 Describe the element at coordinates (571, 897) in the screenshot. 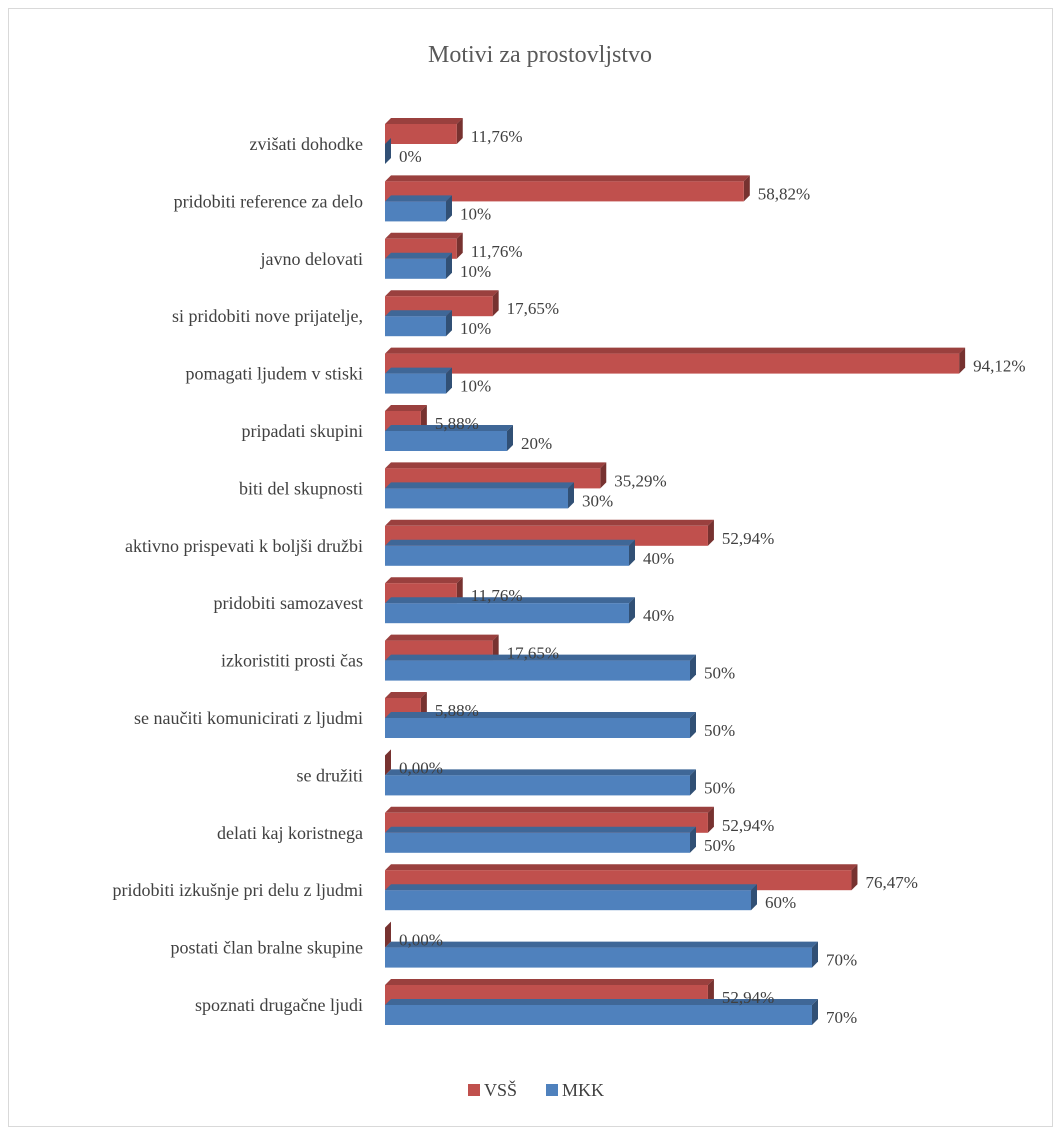

I see `bar-mkk-pridobiti-izkusnje-pri-delu-z-ljudmi` at that location.